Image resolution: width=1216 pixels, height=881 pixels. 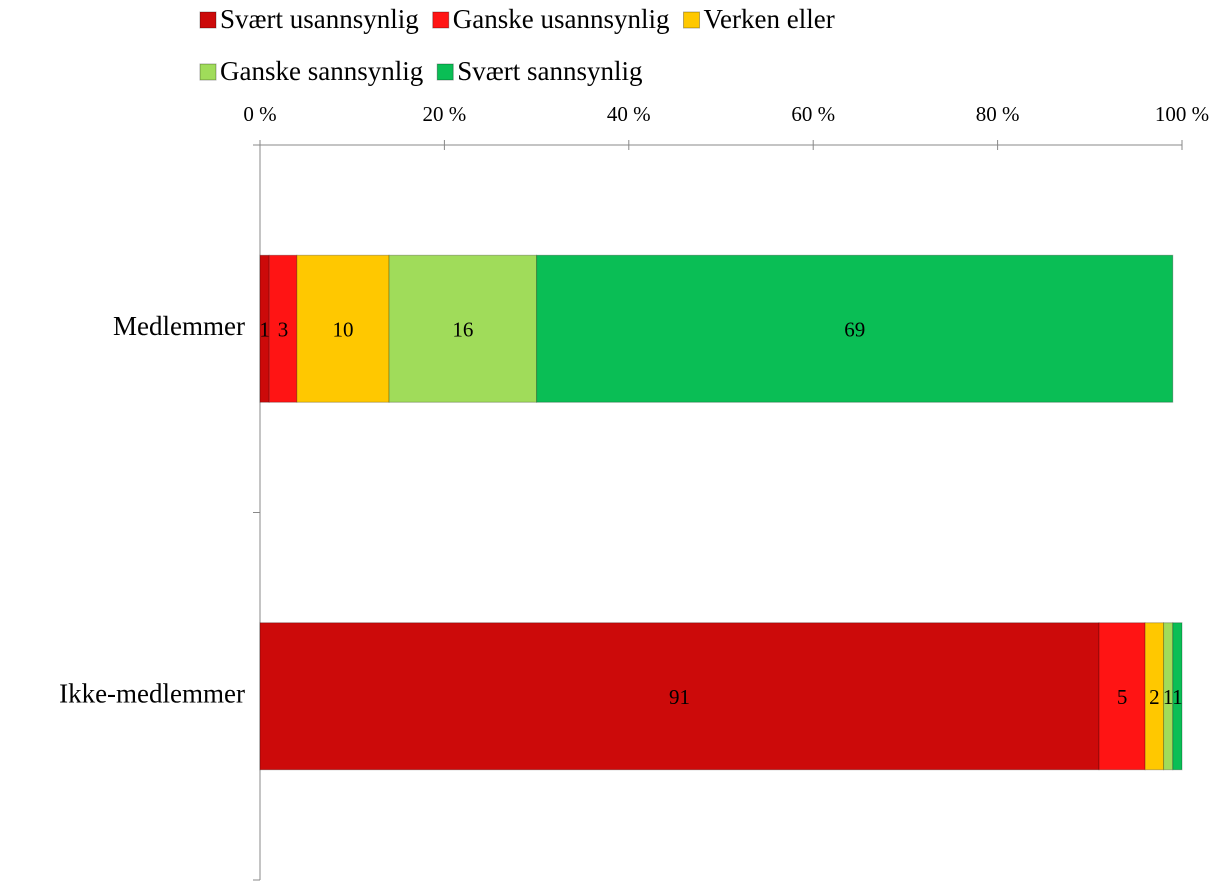 I want to click on x-tick-label: 0 %, so click(x=259, y=114).